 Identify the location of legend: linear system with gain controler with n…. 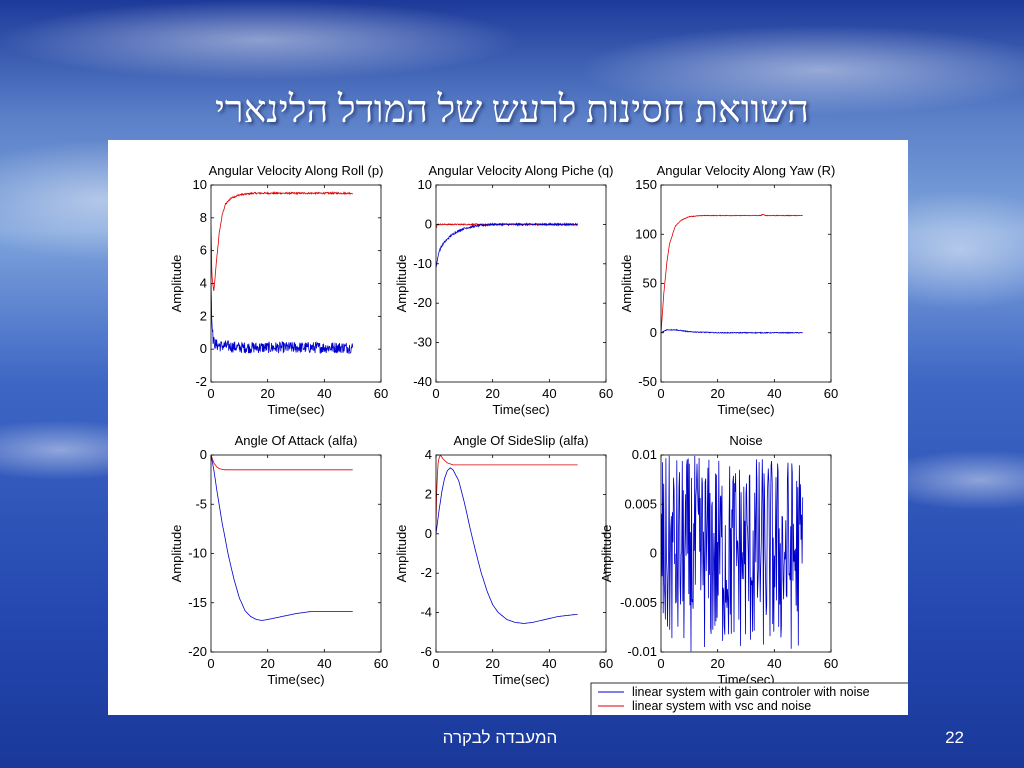
(749, 698).